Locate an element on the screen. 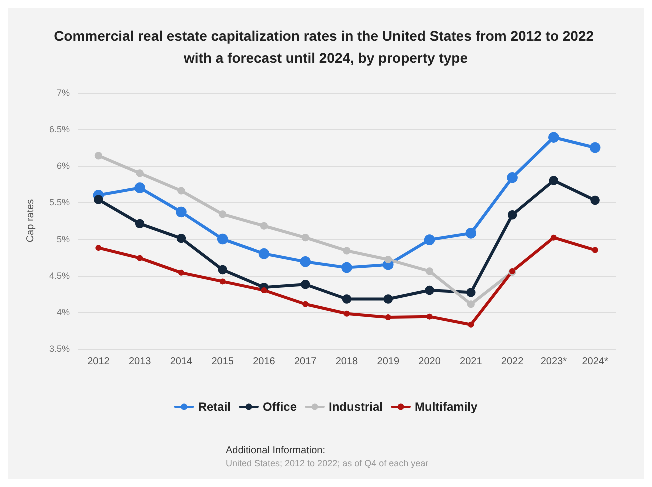  y-tick-label: 5% is located at coordinates (63, 239).